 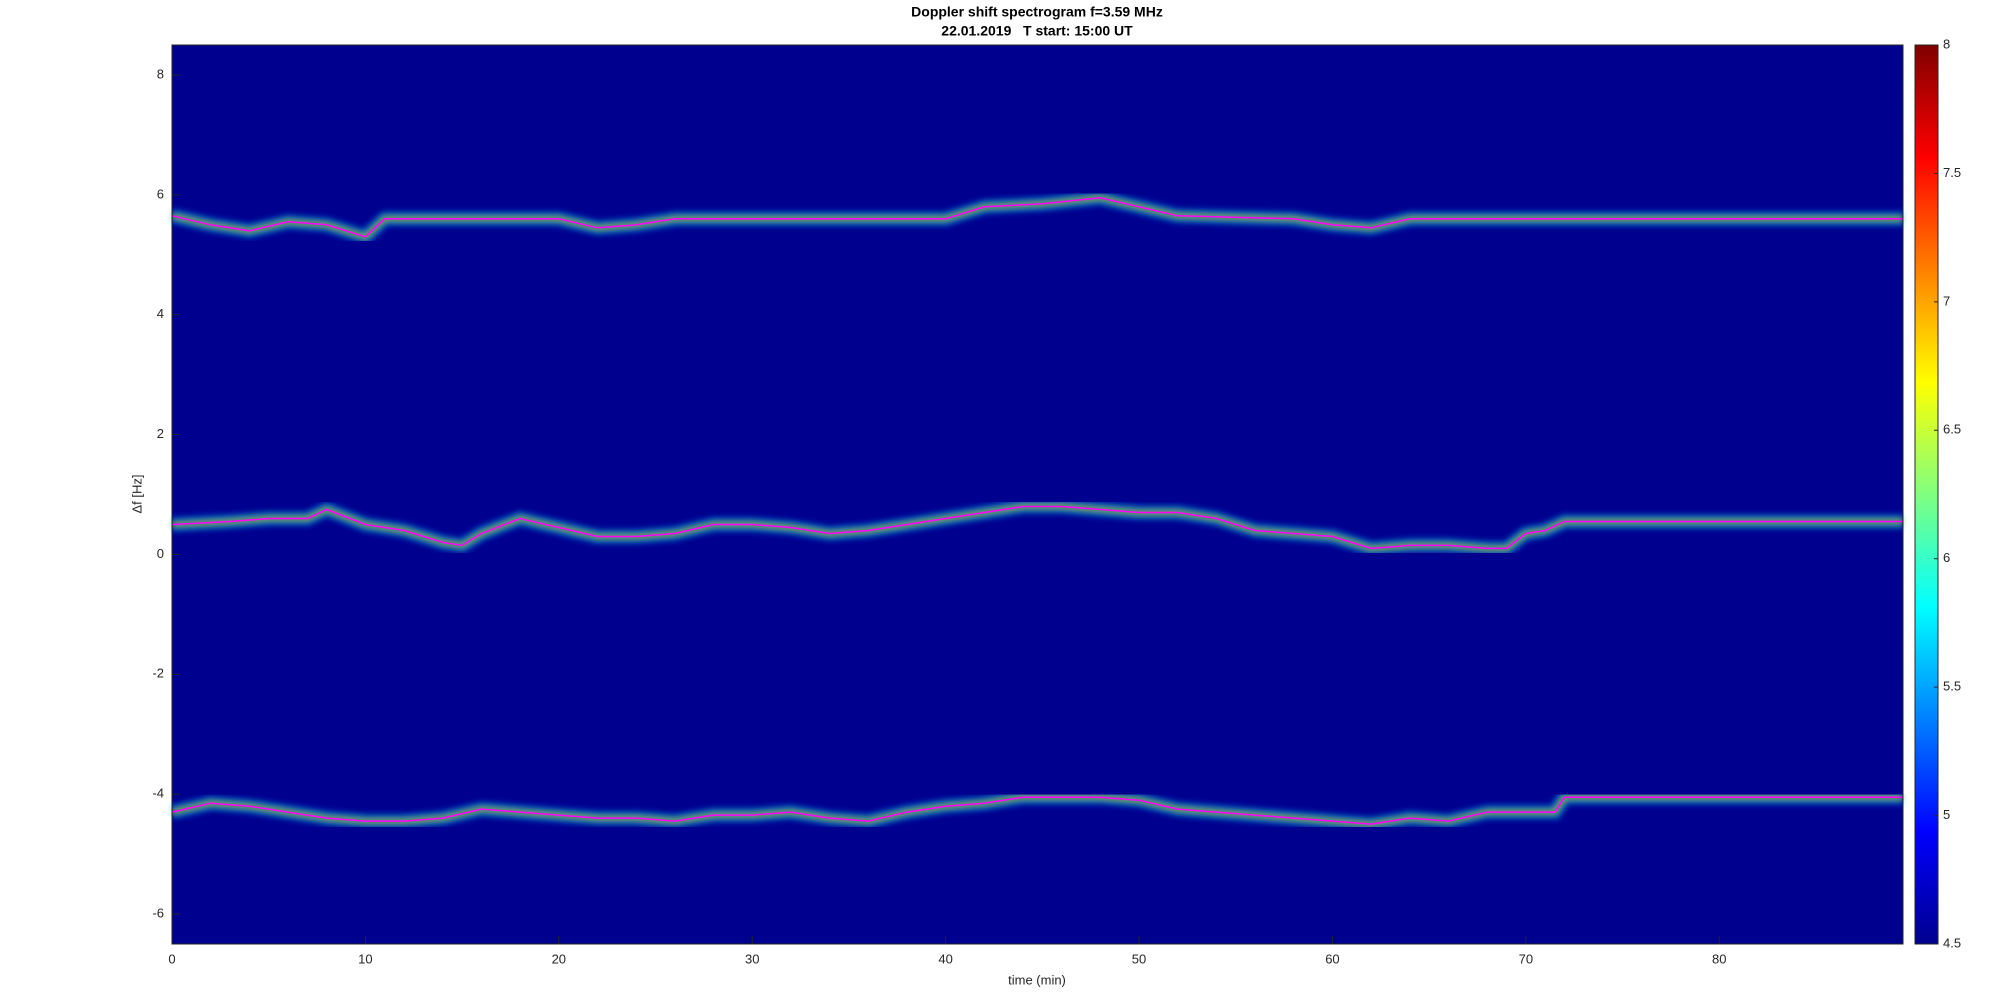 I want to click on x-axis-label: time (min), so click(x=1037, y=979).